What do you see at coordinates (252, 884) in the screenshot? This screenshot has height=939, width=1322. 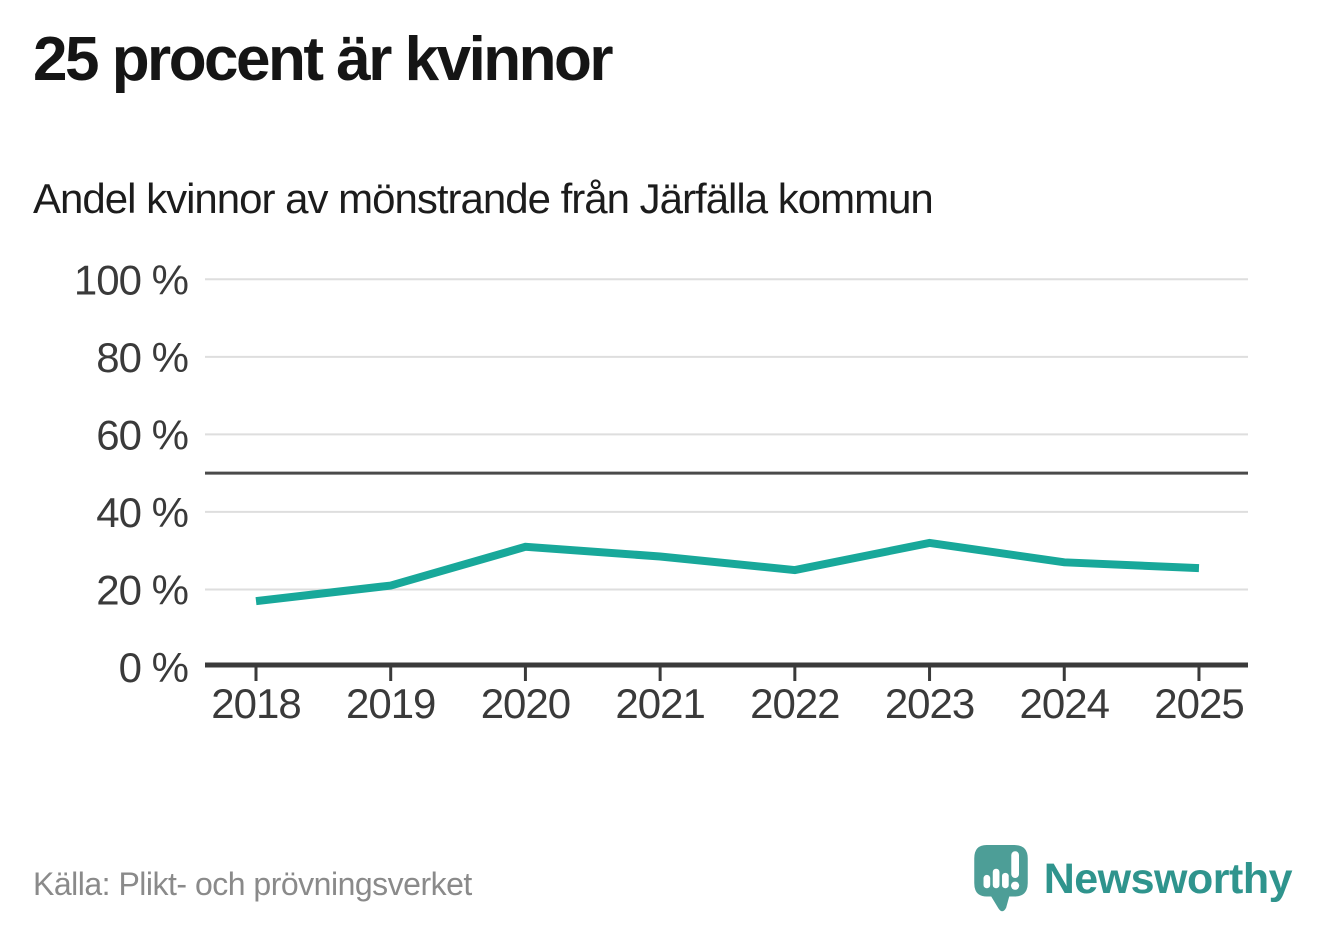 I see `source-text: Källa: Plikt- och prövningsverket` at bounding box center [252, 884].